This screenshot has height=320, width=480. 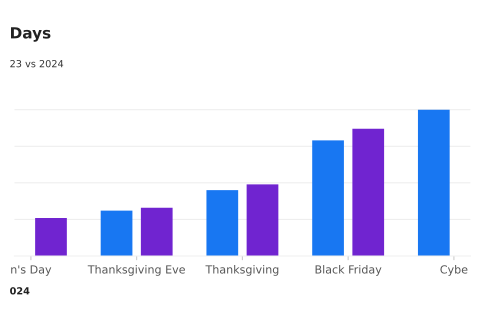 What do you see at coordinates (30, 34) in the screenshot?
I see `chart-title: Days` at bounding box center [30, 34].